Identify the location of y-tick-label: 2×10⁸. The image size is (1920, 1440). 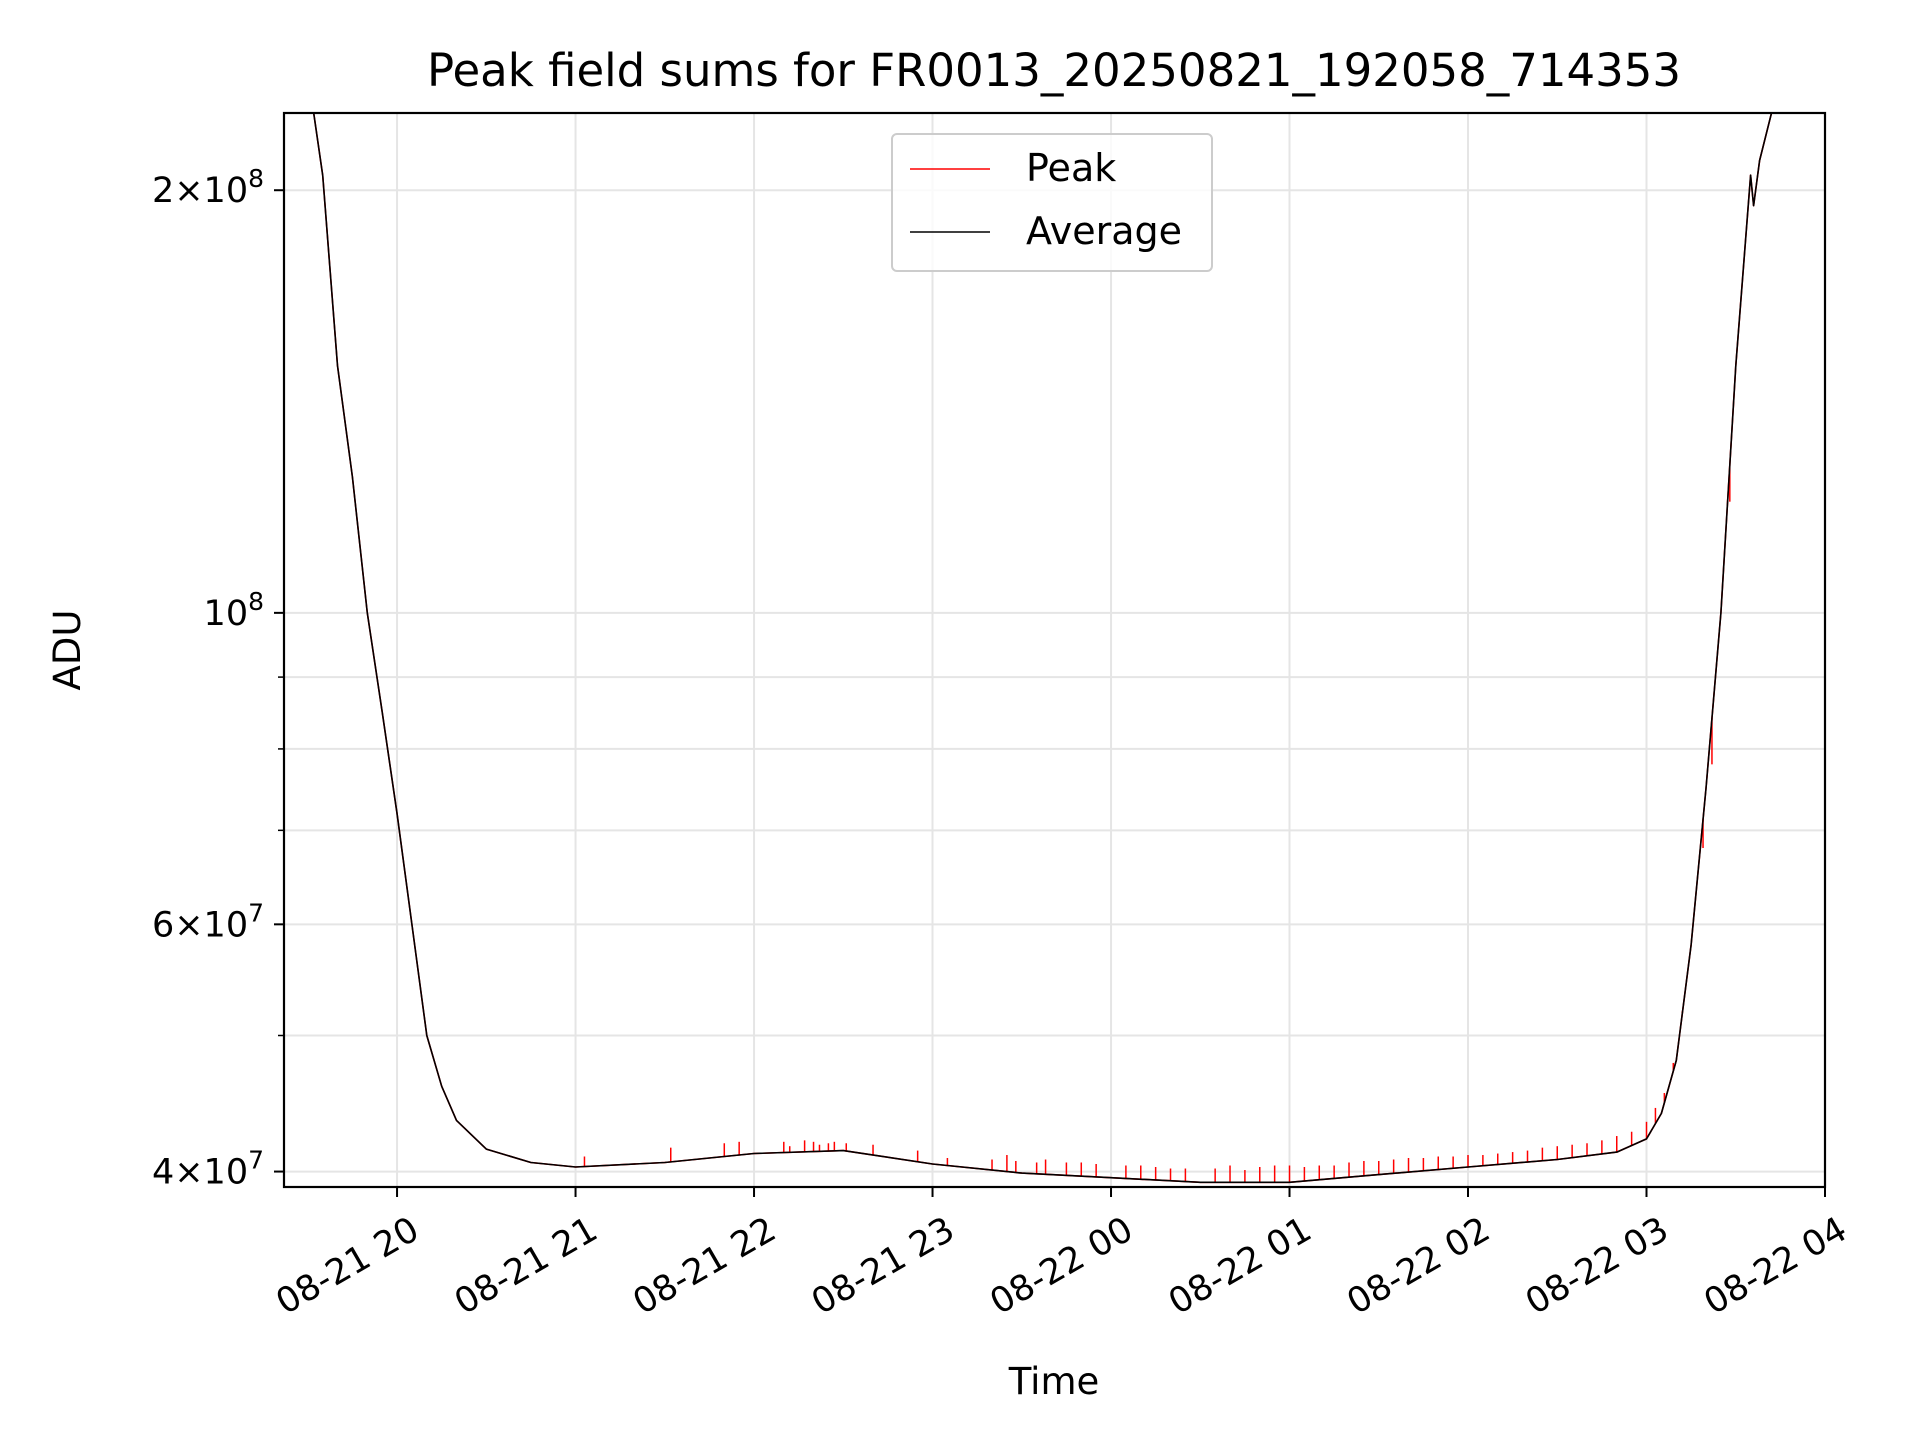
(208, 187).